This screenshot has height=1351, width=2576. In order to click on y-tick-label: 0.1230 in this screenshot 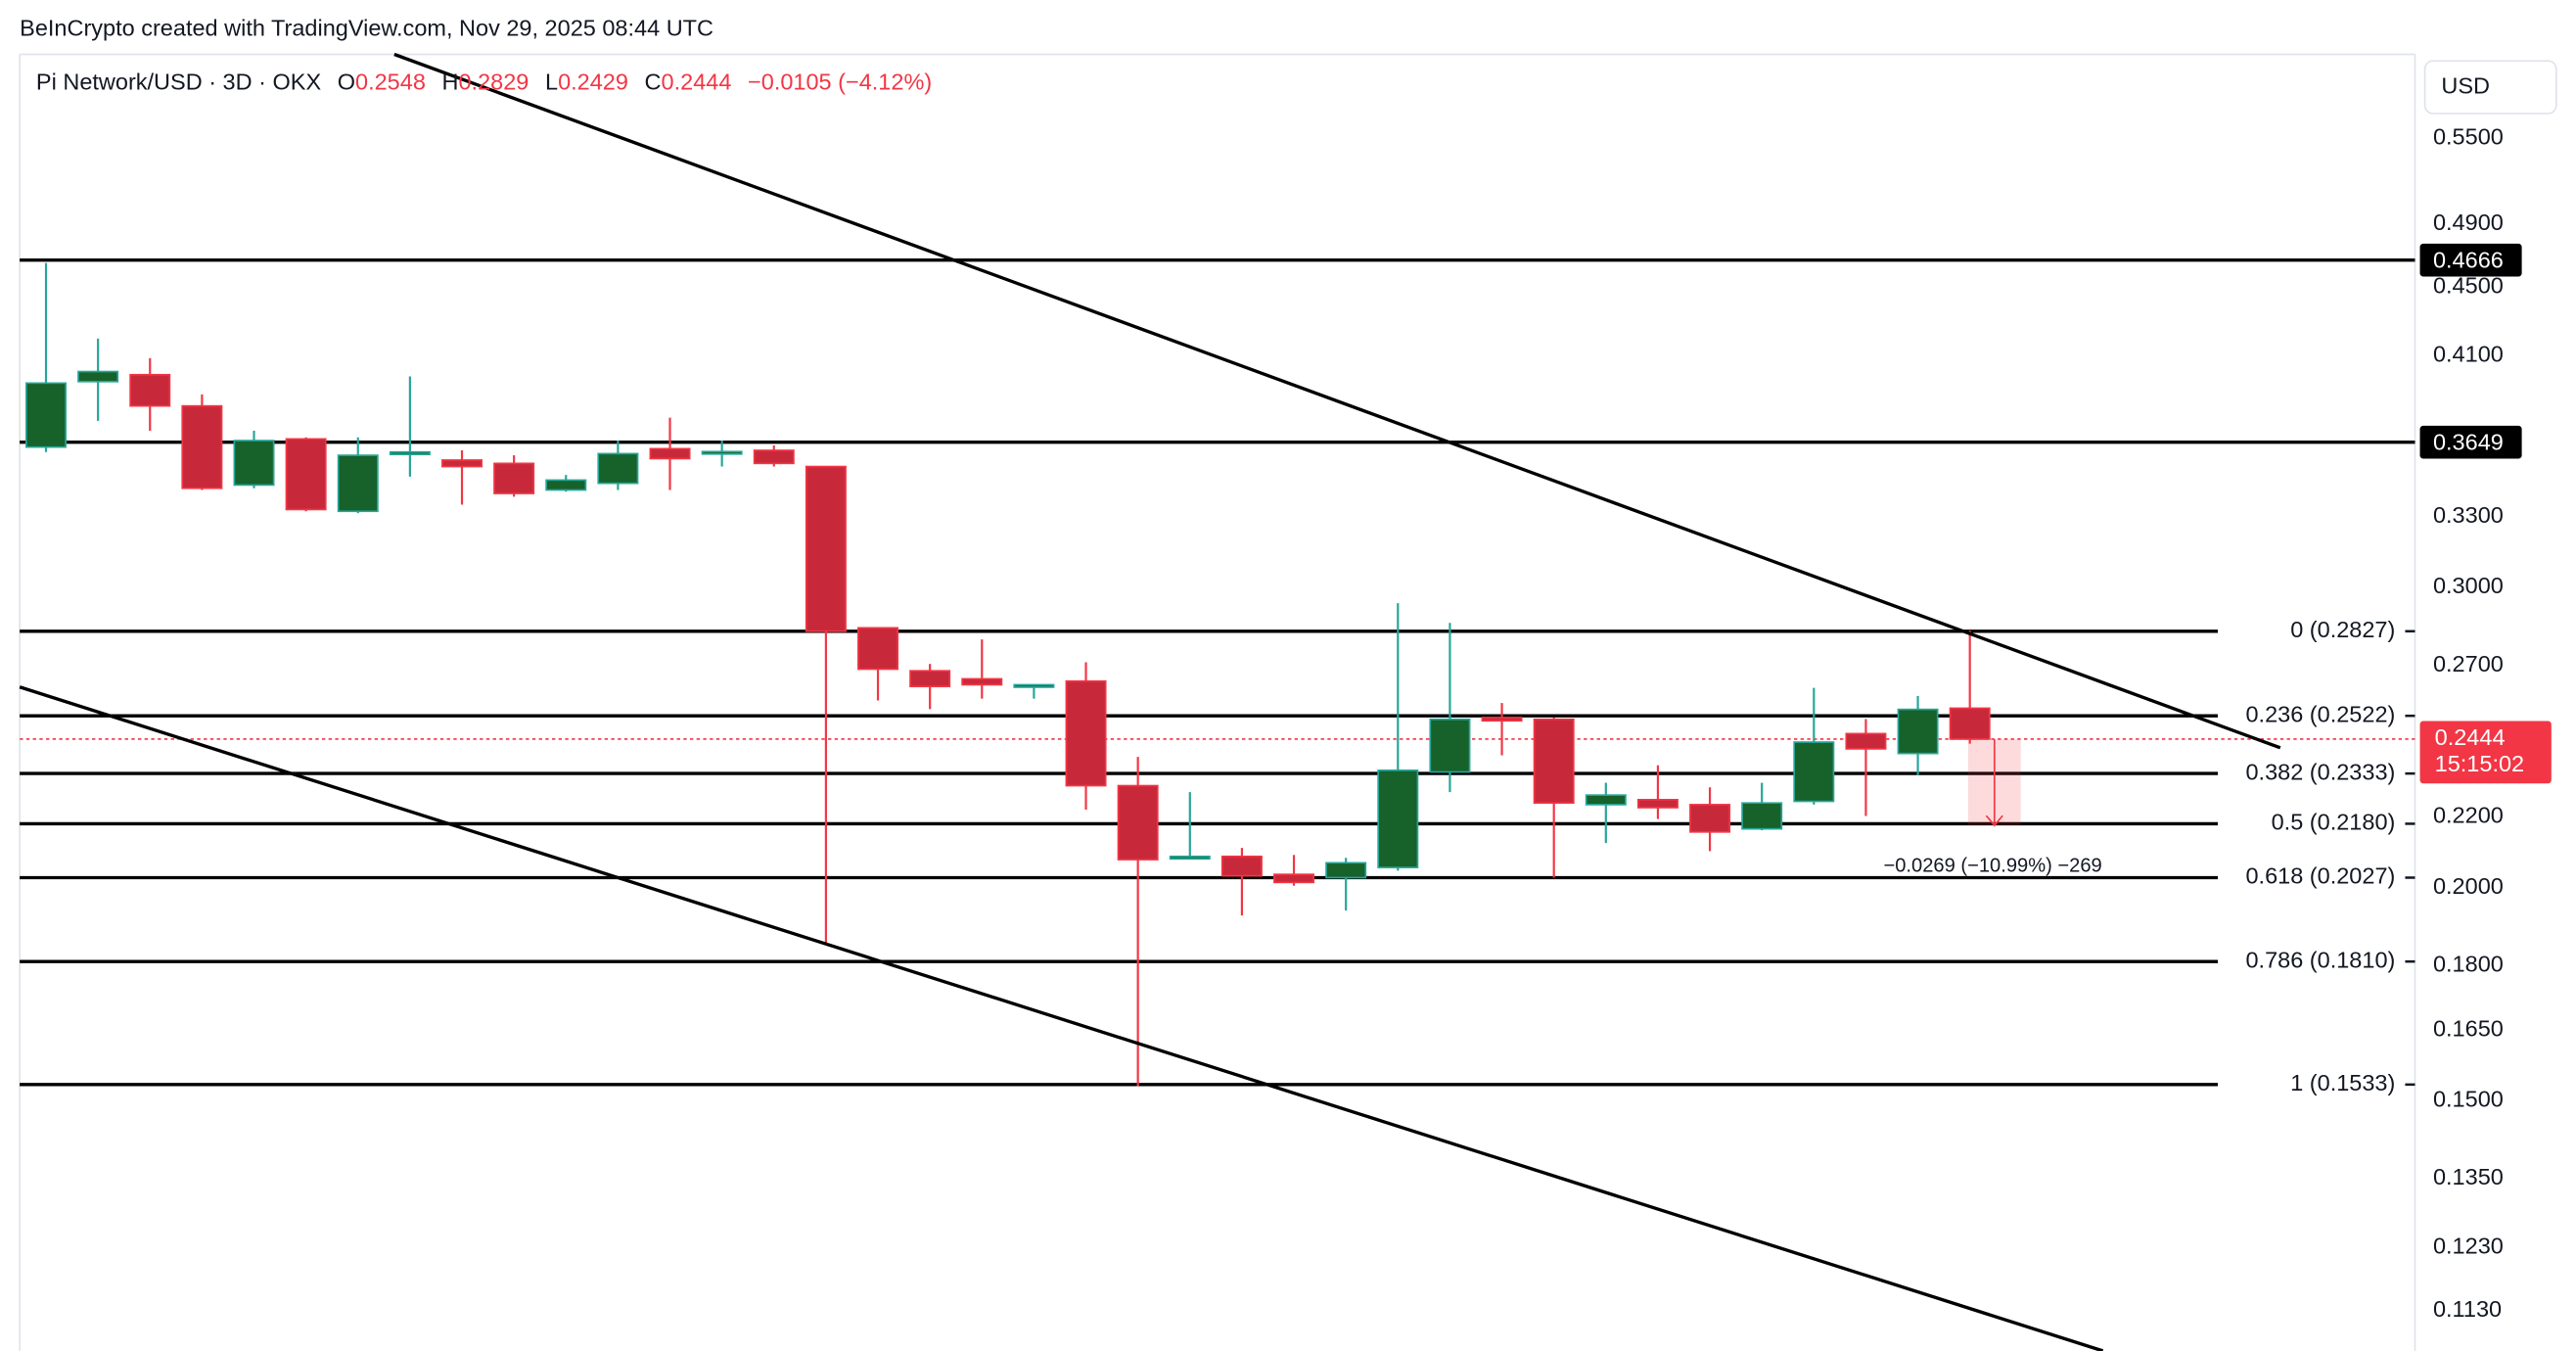, I will do `click(2468, 1246)`.